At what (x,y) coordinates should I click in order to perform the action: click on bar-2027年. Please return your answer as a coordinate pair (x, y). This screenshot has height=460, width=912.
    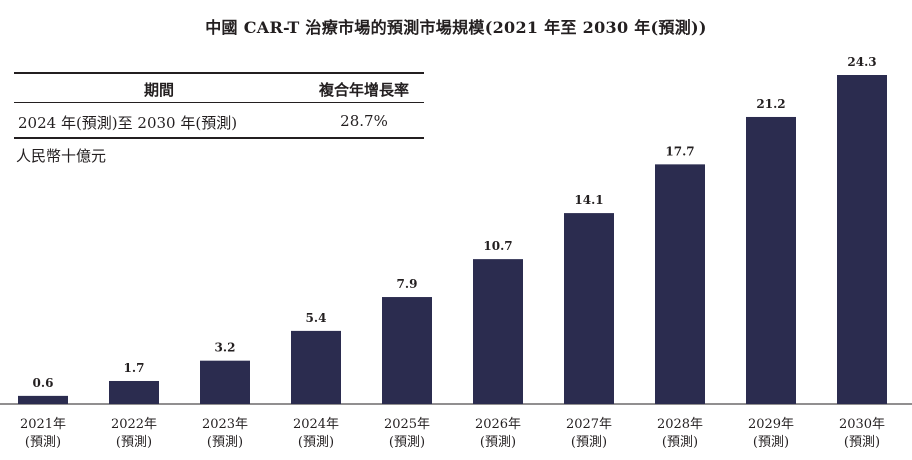
    Looking at the image, I should click on (589, 308).